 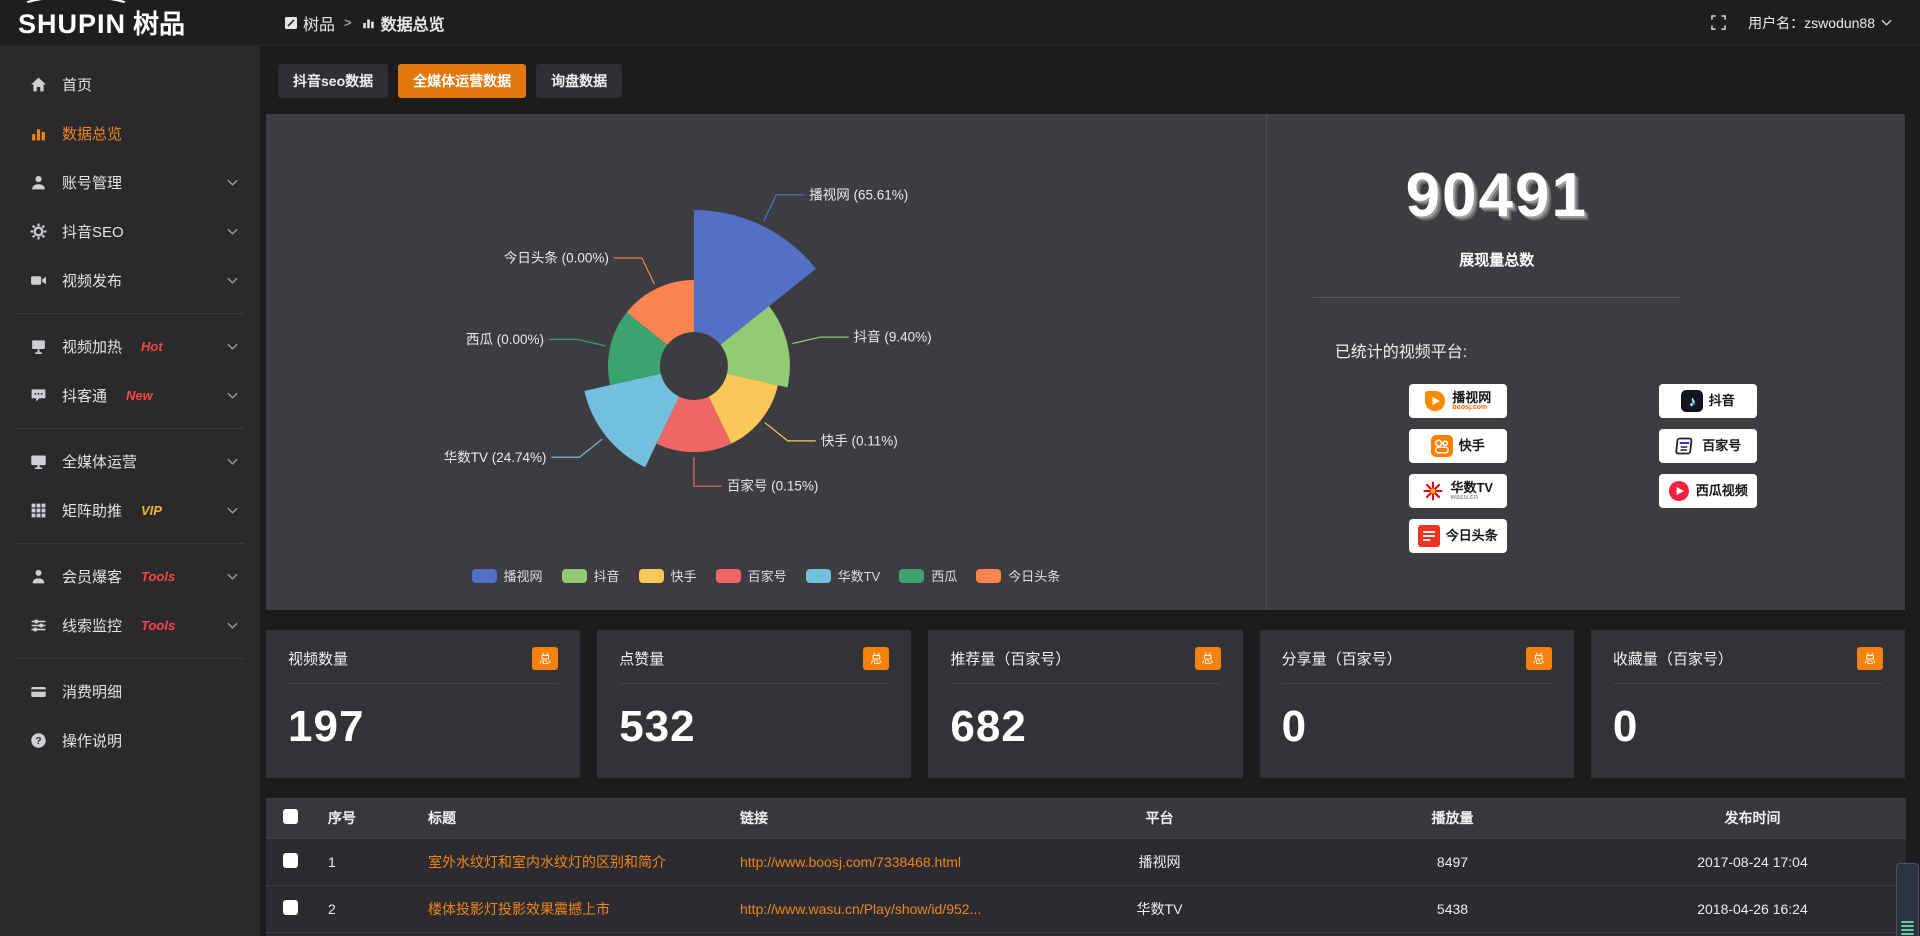 I want to click on tab-inactive: 抖音seo数据, so click(x=333, y=81).